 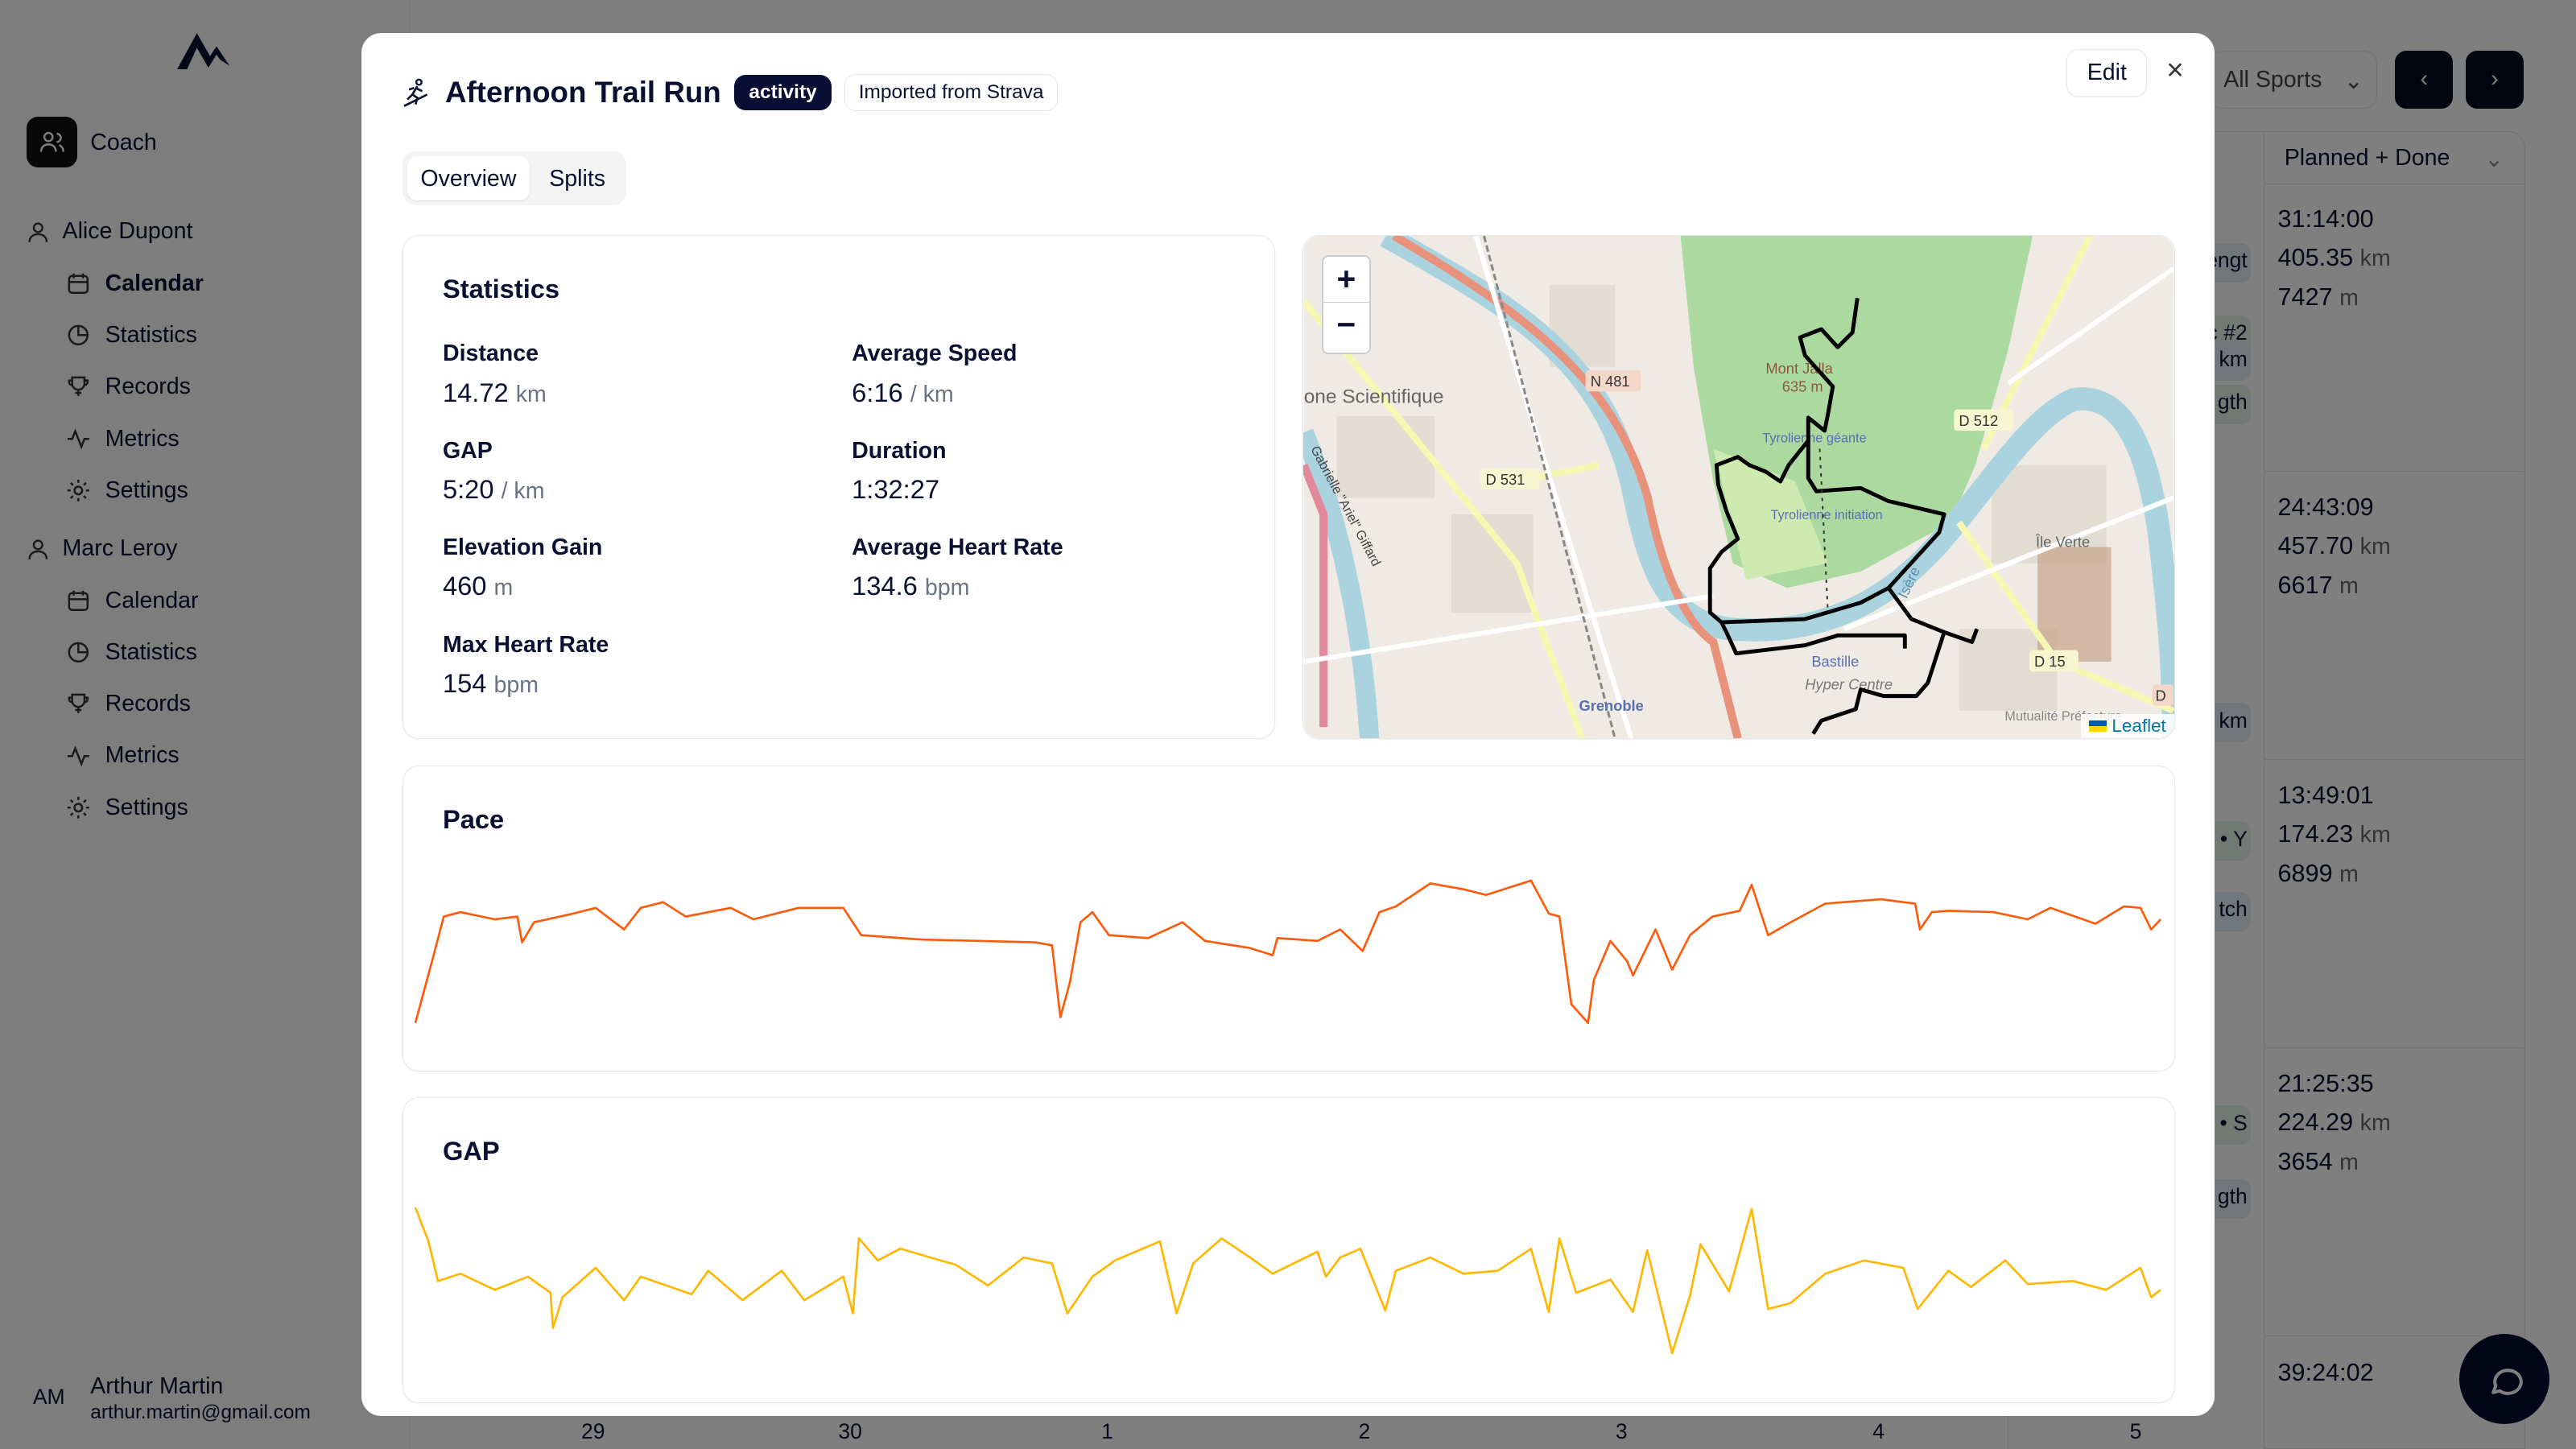 What do you see at coordinates (475, 392) in the screenshot?
I see `stat-value: 14.72` at bounding box center [475, 392].